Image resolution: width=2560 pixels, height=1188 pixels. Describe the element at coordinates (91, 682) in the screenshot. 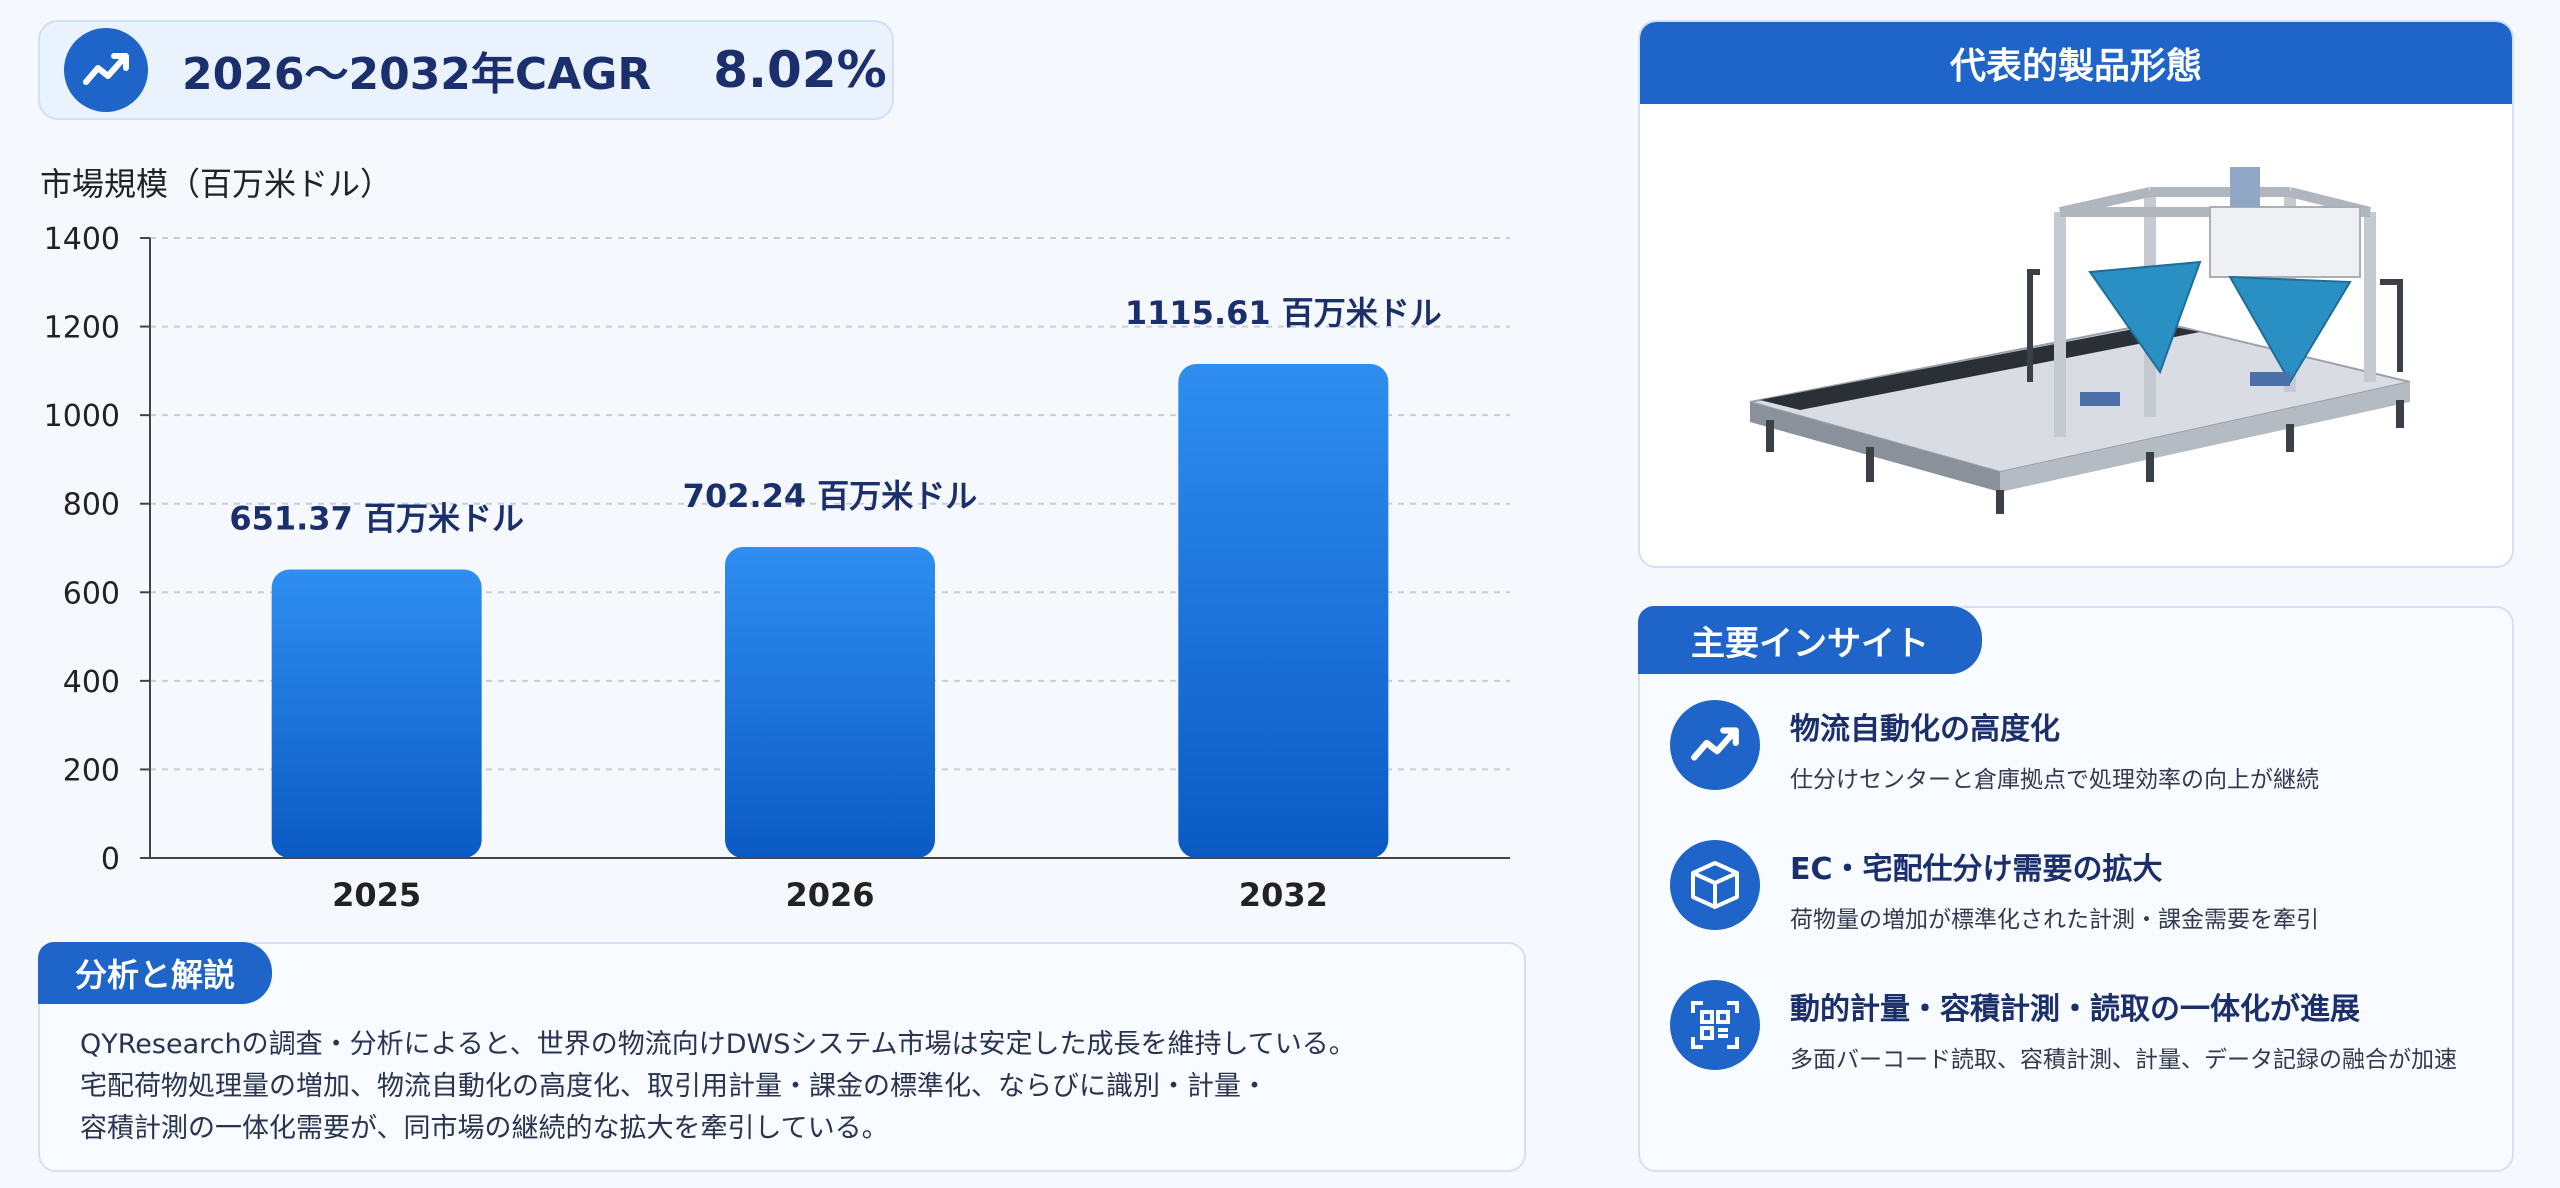

I see `y-tick-label: 400` at that location.